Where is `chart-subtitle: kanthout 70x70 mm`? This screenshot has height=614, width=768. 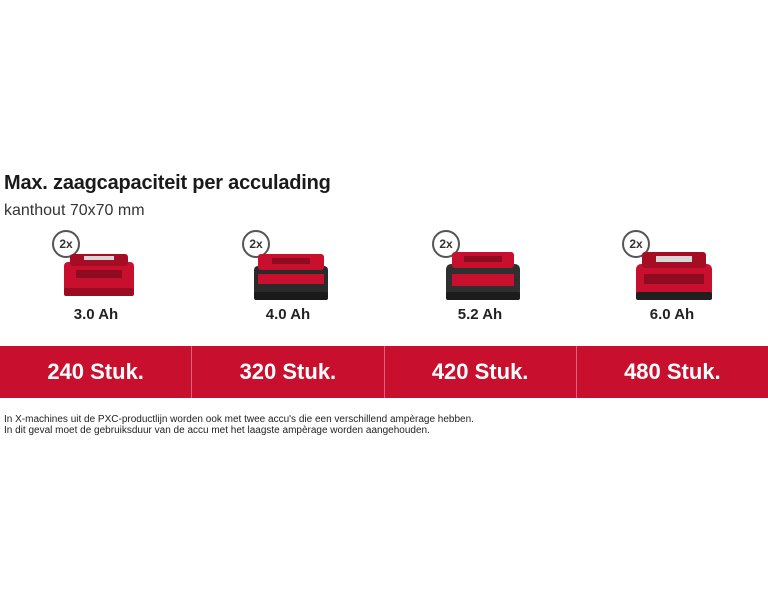 chart-subtitle: kanthout 70x70 mm is located at coordinates (74, 210).